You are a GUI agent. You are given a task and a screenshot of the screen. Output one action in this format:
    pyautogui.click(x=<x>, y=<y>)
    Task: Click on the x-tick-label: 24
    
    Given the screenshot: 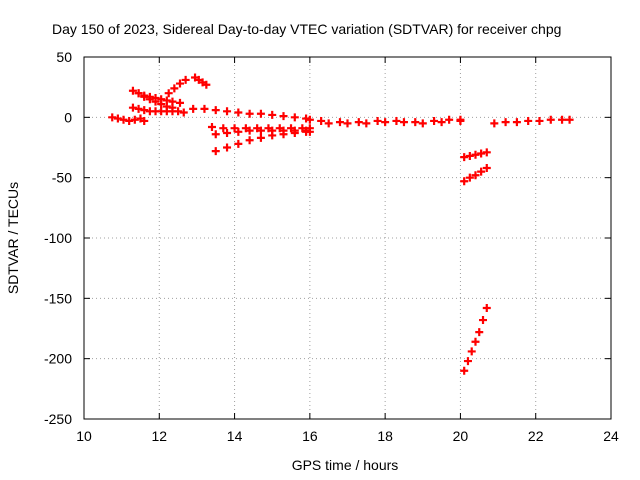 What is the action you would take?
    pyautogui.click(x=611, y=436)
    